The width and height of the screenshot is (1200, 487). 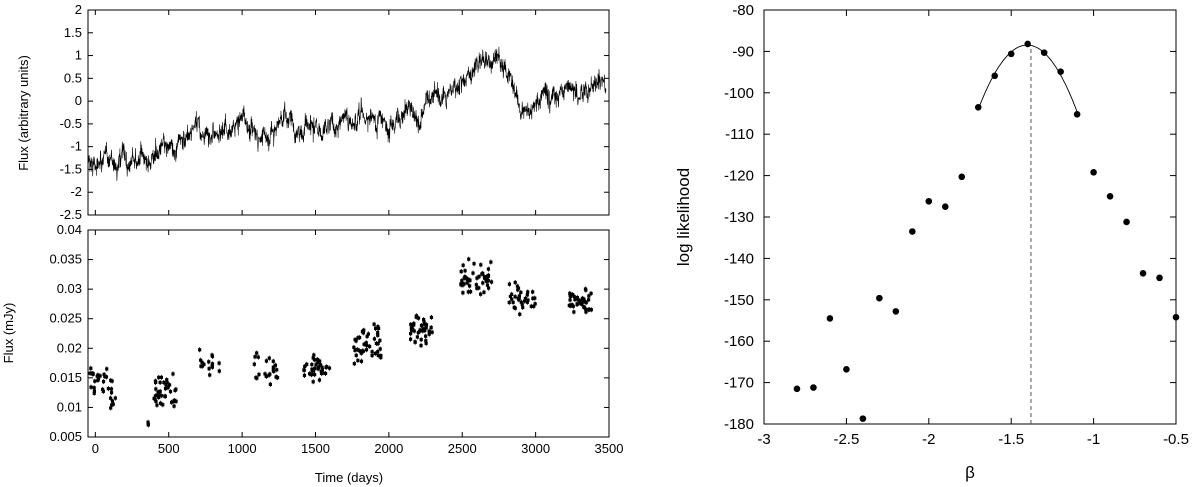 I want to click on x-tick-label: -1.5, so click(x=1011, y=439).